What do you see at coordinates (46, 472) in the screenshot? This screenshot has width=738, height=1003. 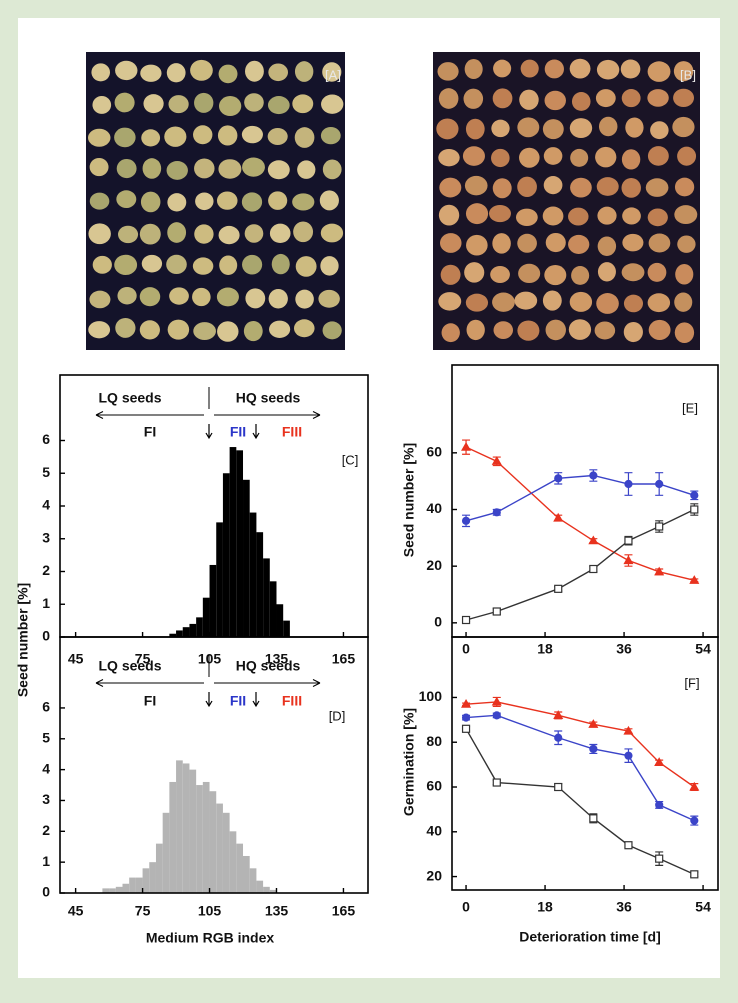 I see `y-tick-label: 5` at bounding box center [46, 472].